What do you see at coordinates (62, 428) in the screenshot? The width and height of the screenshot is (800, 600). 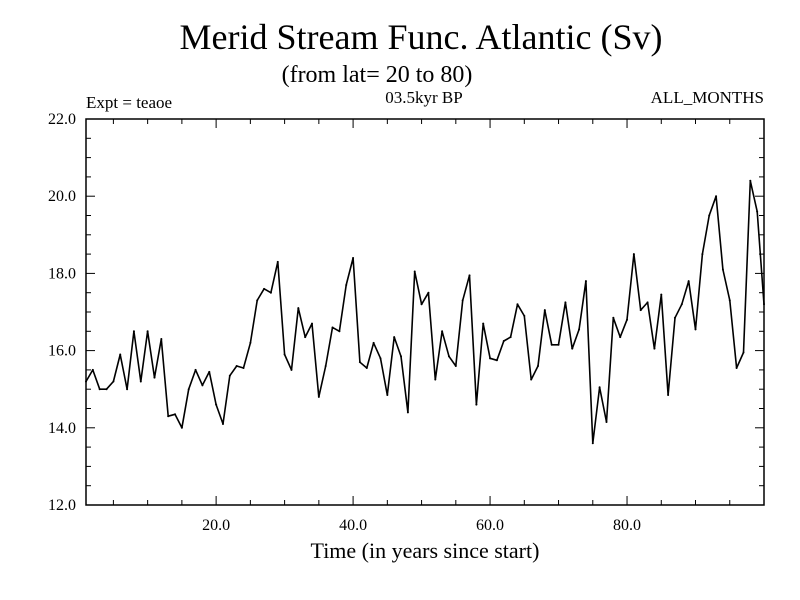 I see `y-tick-label: 14.0` at bounding box center [62, 428].